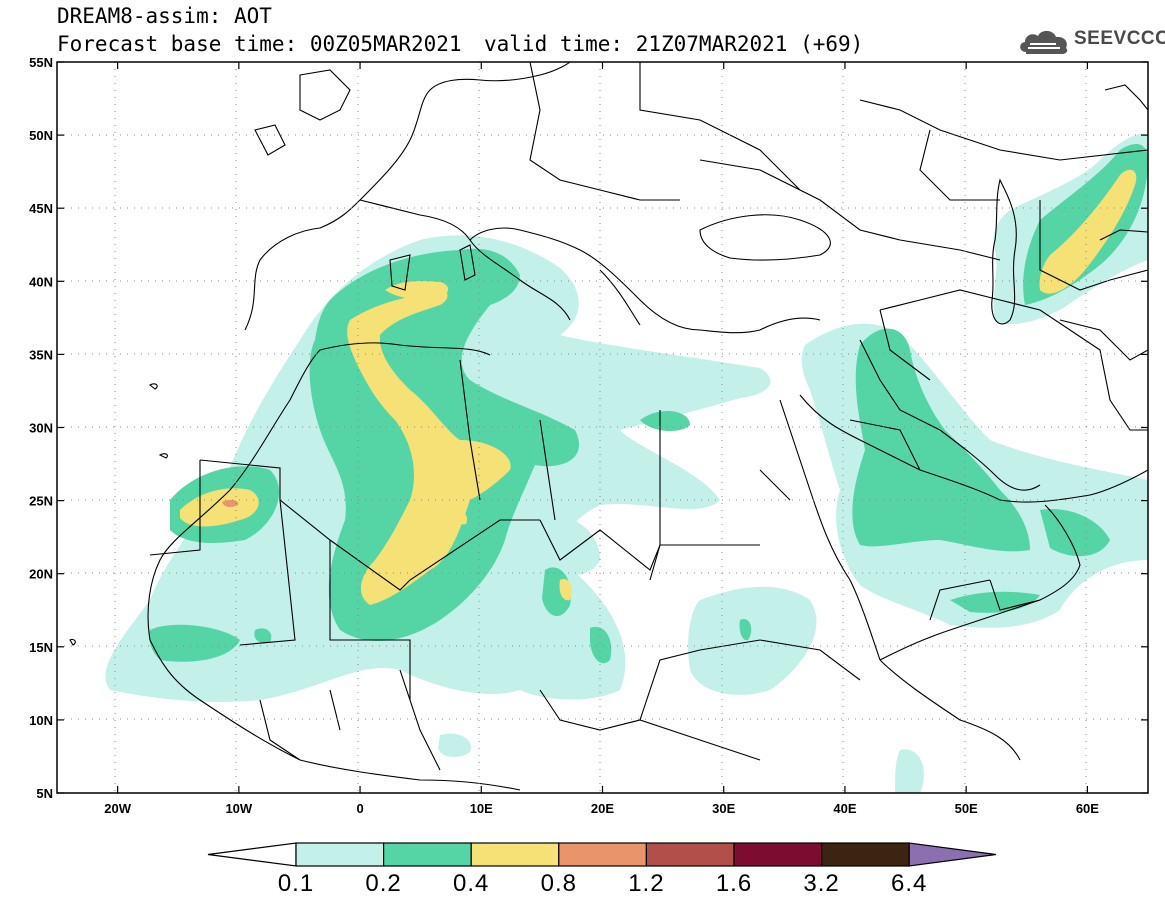 The height and width of the screenshot is (905, 1165). I want to click on lon-tick-label: 40E, so click(844, 808).